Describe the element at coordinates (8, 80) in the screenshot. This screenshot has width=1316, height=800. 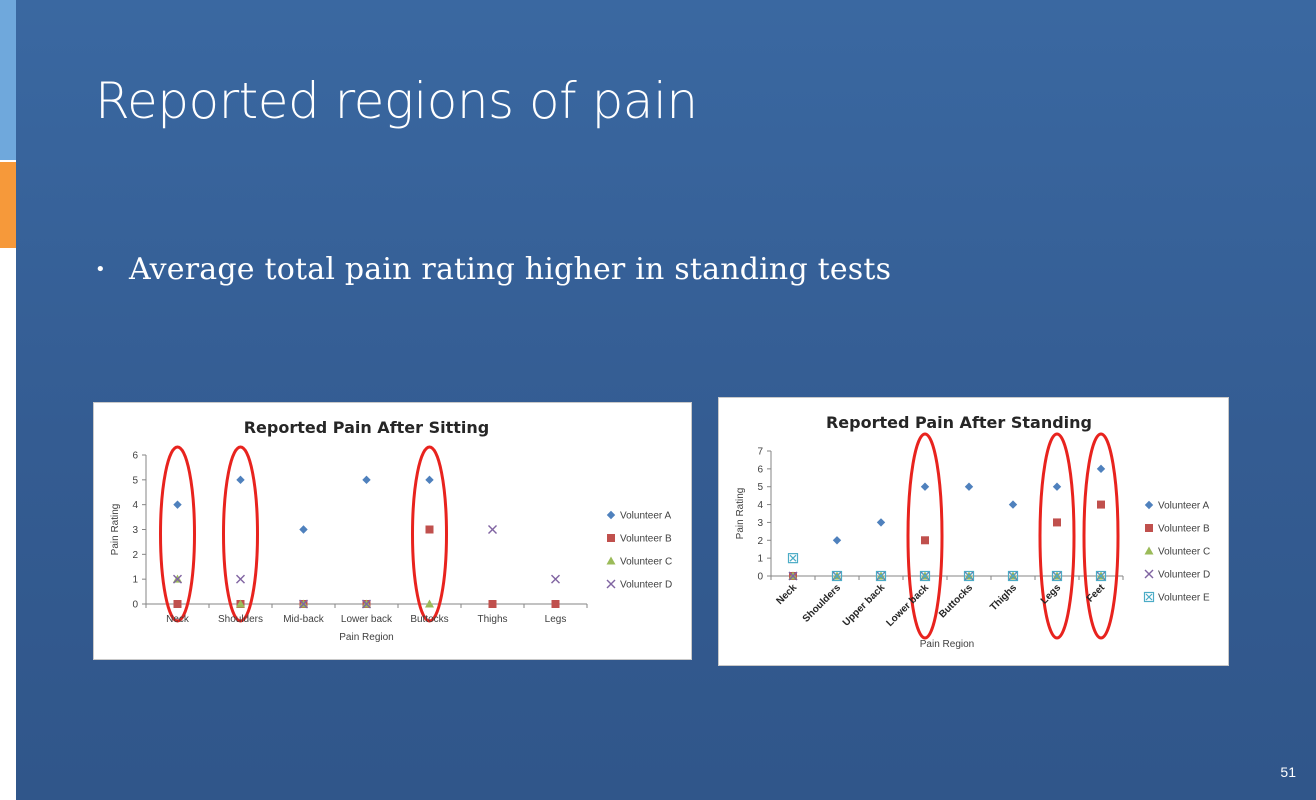
I see `blue-accent-bar` at that location.